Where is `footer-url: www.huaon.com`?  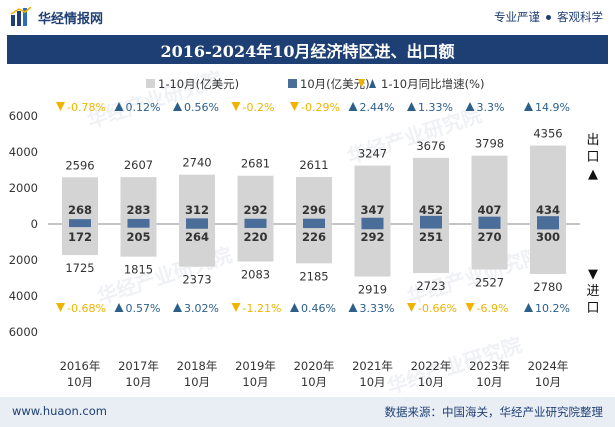
footer-url: www.huaon.com is located at coordinates (59, 411).